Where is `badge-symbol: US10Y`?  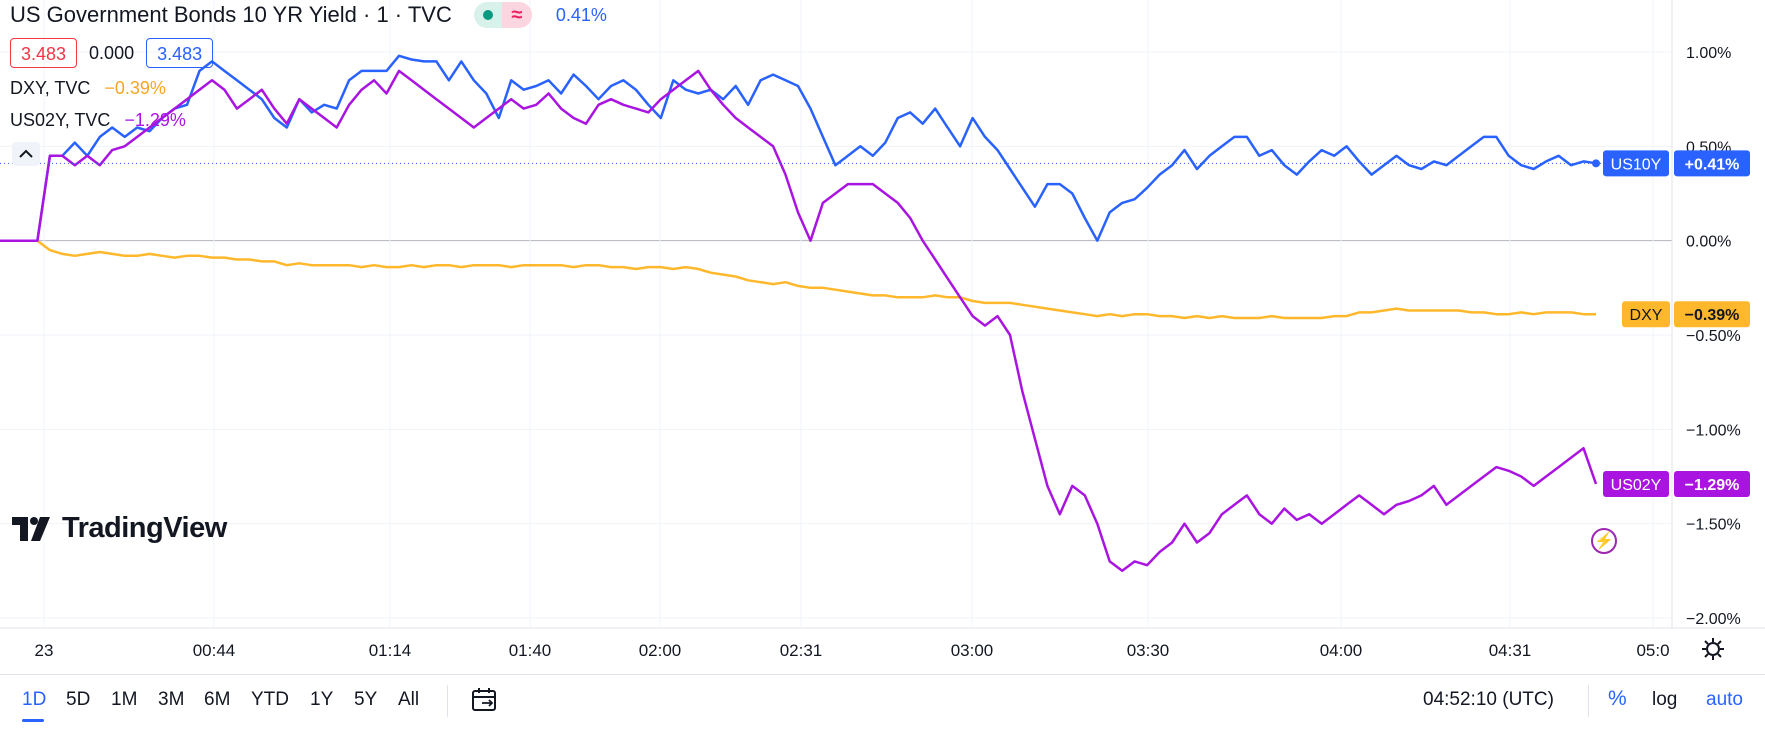 badge-symbol: US10Y is located at coordinates (1636, 164).